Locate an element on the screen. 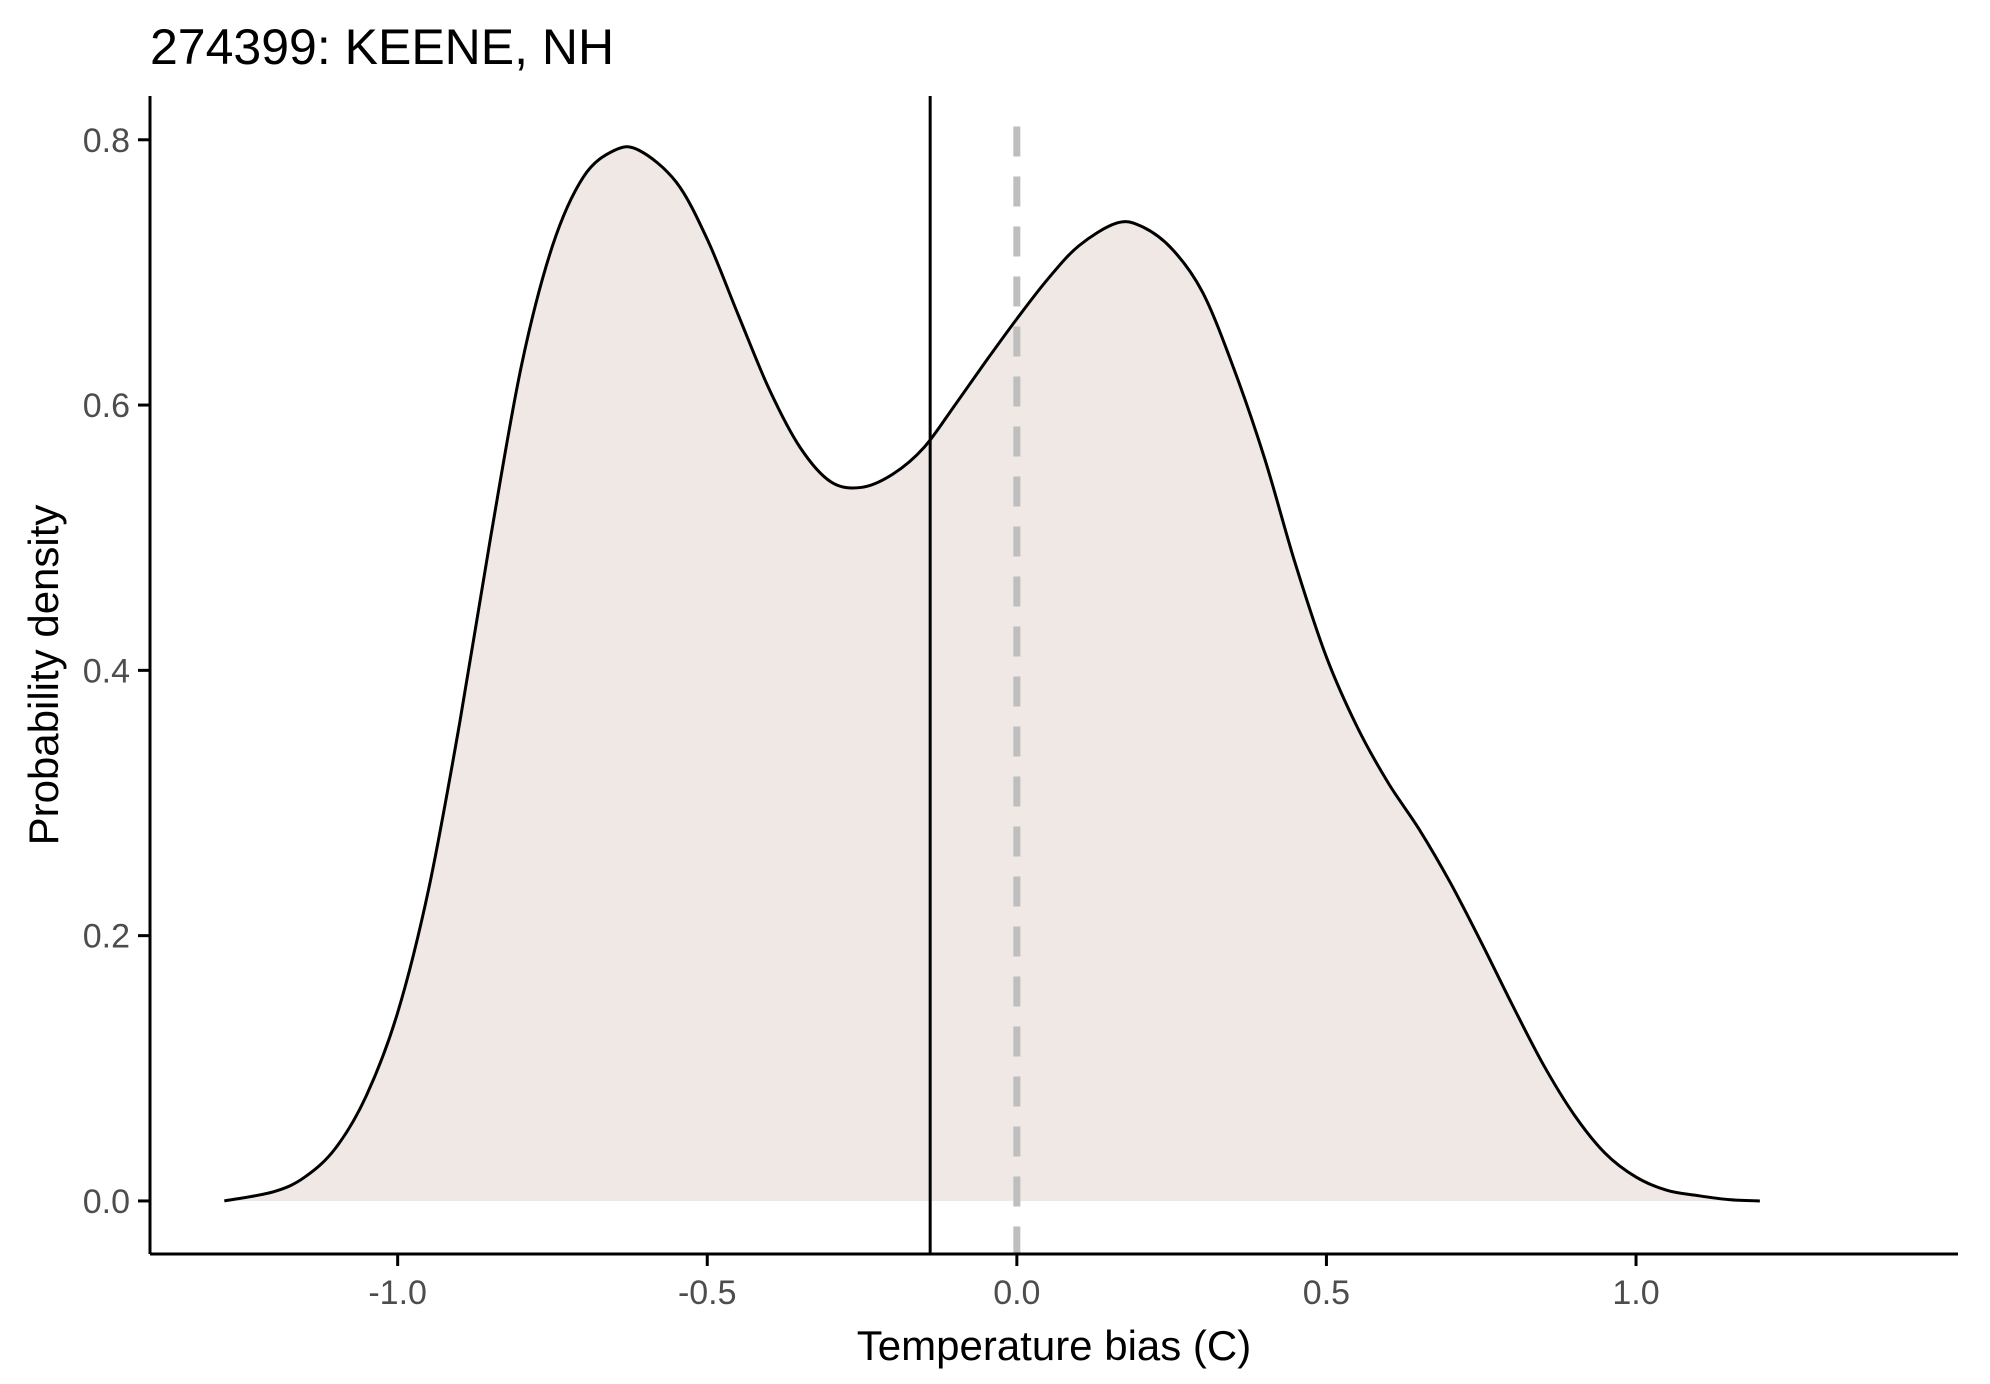 The width and height of the screenshot is (1990, 1384). chart-title: 274399: KEENE, NH is located at coordinates (382, 47).